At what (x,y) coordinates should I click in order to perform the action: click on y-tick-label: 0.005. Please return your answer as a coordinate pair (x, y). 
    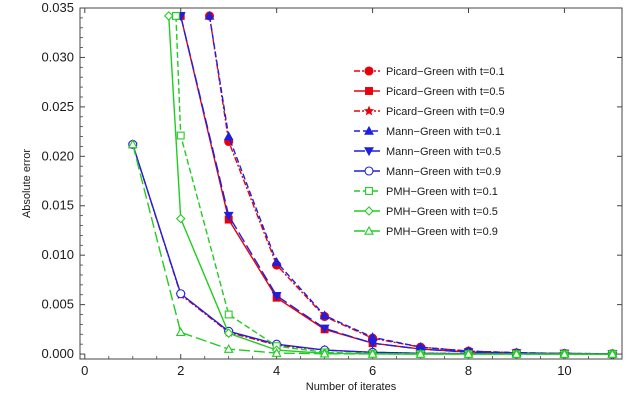
    Looking at the image, I should click on (57, 304).